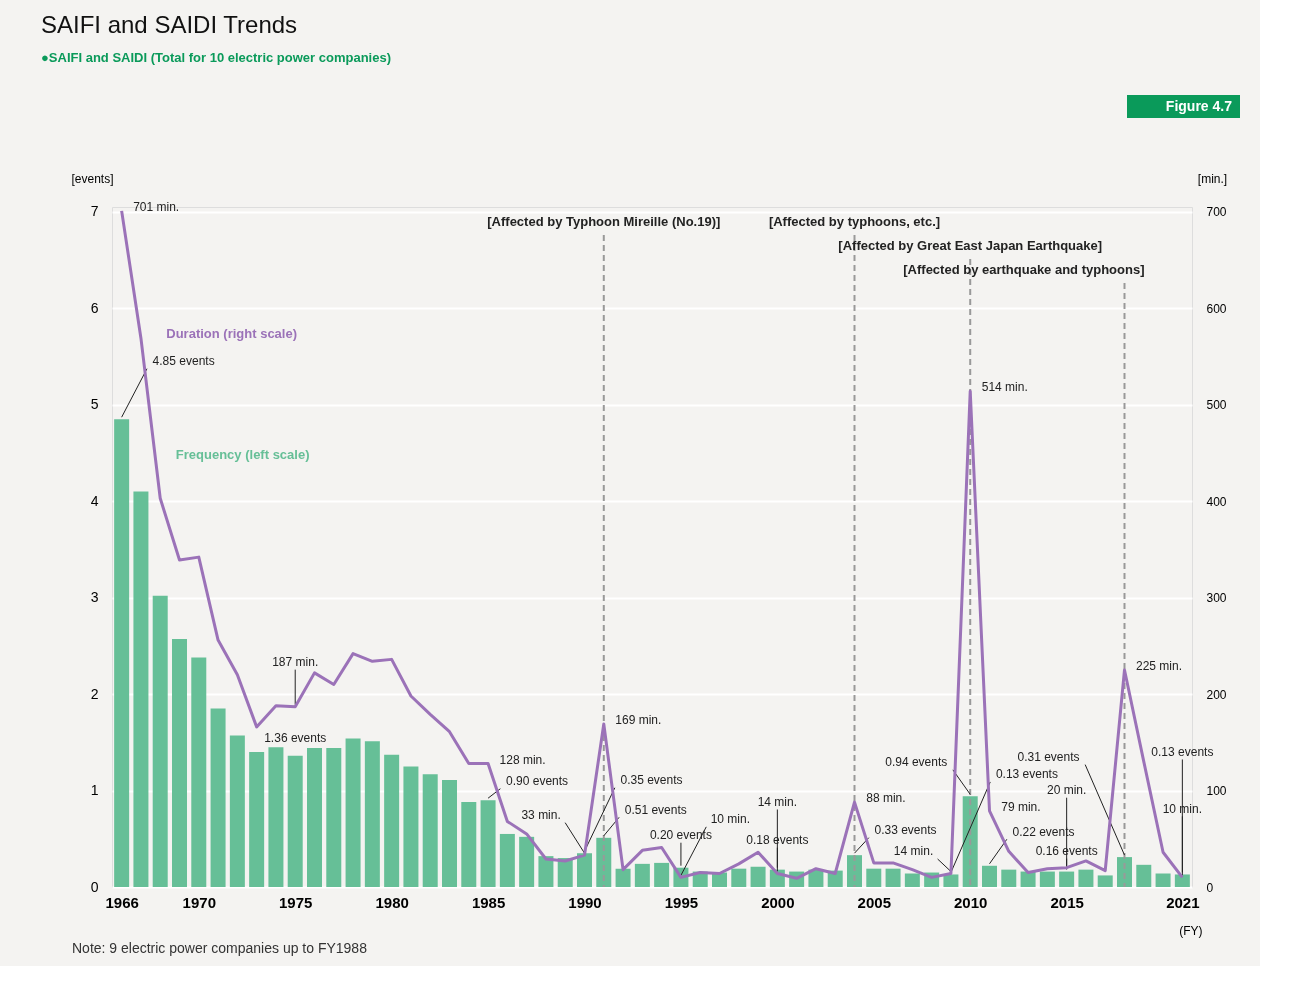 This screenshot has width=1290, height=981. What do you see at coordinates (1216, 598) in the screenshot?
I see `y2-tick-label: 300` at bounding box center [1216, 598].